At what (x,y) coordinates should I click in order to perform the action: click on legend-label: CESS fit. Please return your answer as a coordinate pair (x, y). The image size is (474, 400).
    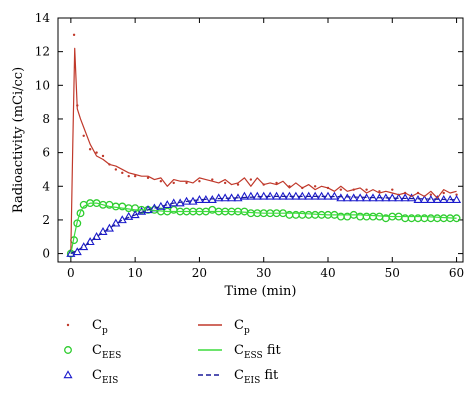
    Looking at the image, I should click on (258, 352).